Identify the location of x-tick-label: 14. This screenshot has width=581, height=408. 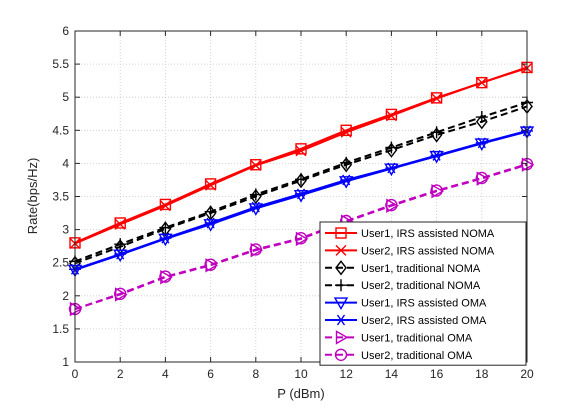
(392, 374).